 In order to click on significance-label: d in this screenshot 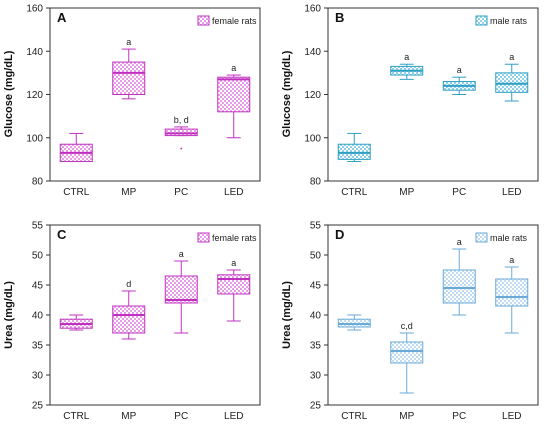, I will do `click(128, 284)`.